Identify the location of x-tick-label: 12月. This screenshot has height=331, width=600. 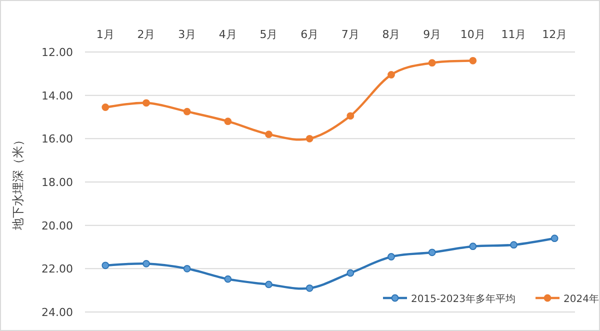
(555, 34).